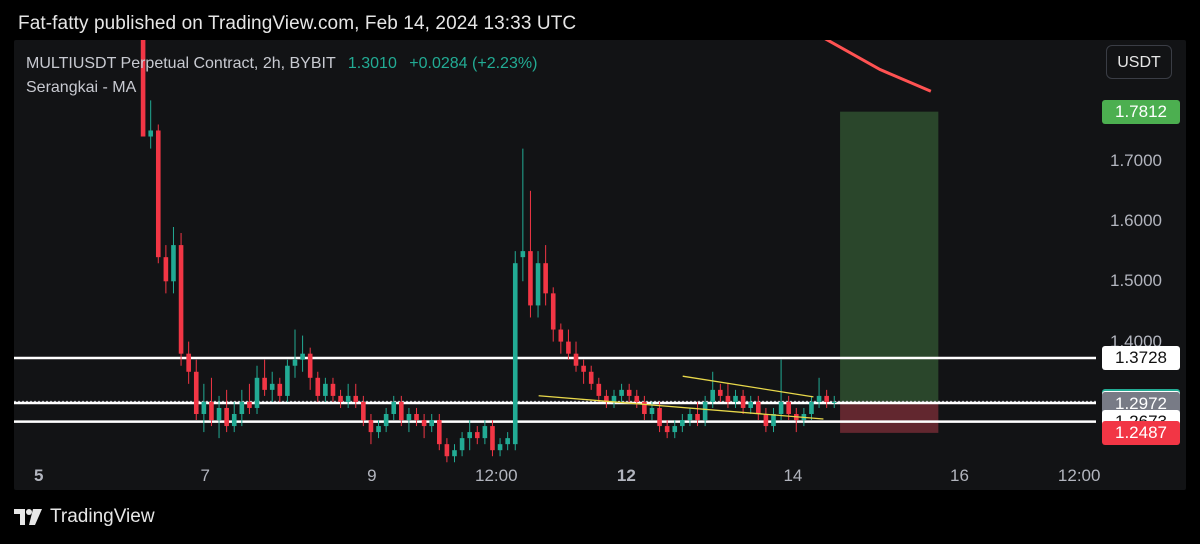  I want to click on last-price-value: 1.3010, so click(372, 63).